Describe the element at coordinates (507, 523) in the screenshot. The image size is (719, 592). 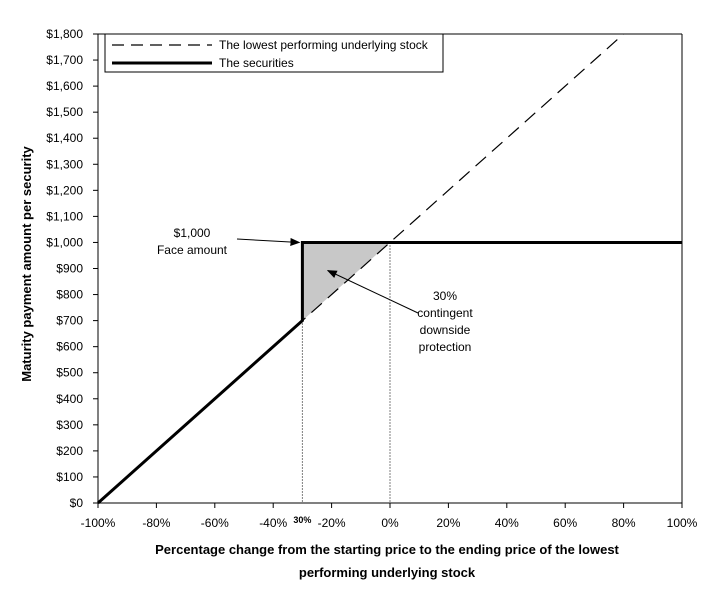
I see `x-tick-label: 40%` at that location.